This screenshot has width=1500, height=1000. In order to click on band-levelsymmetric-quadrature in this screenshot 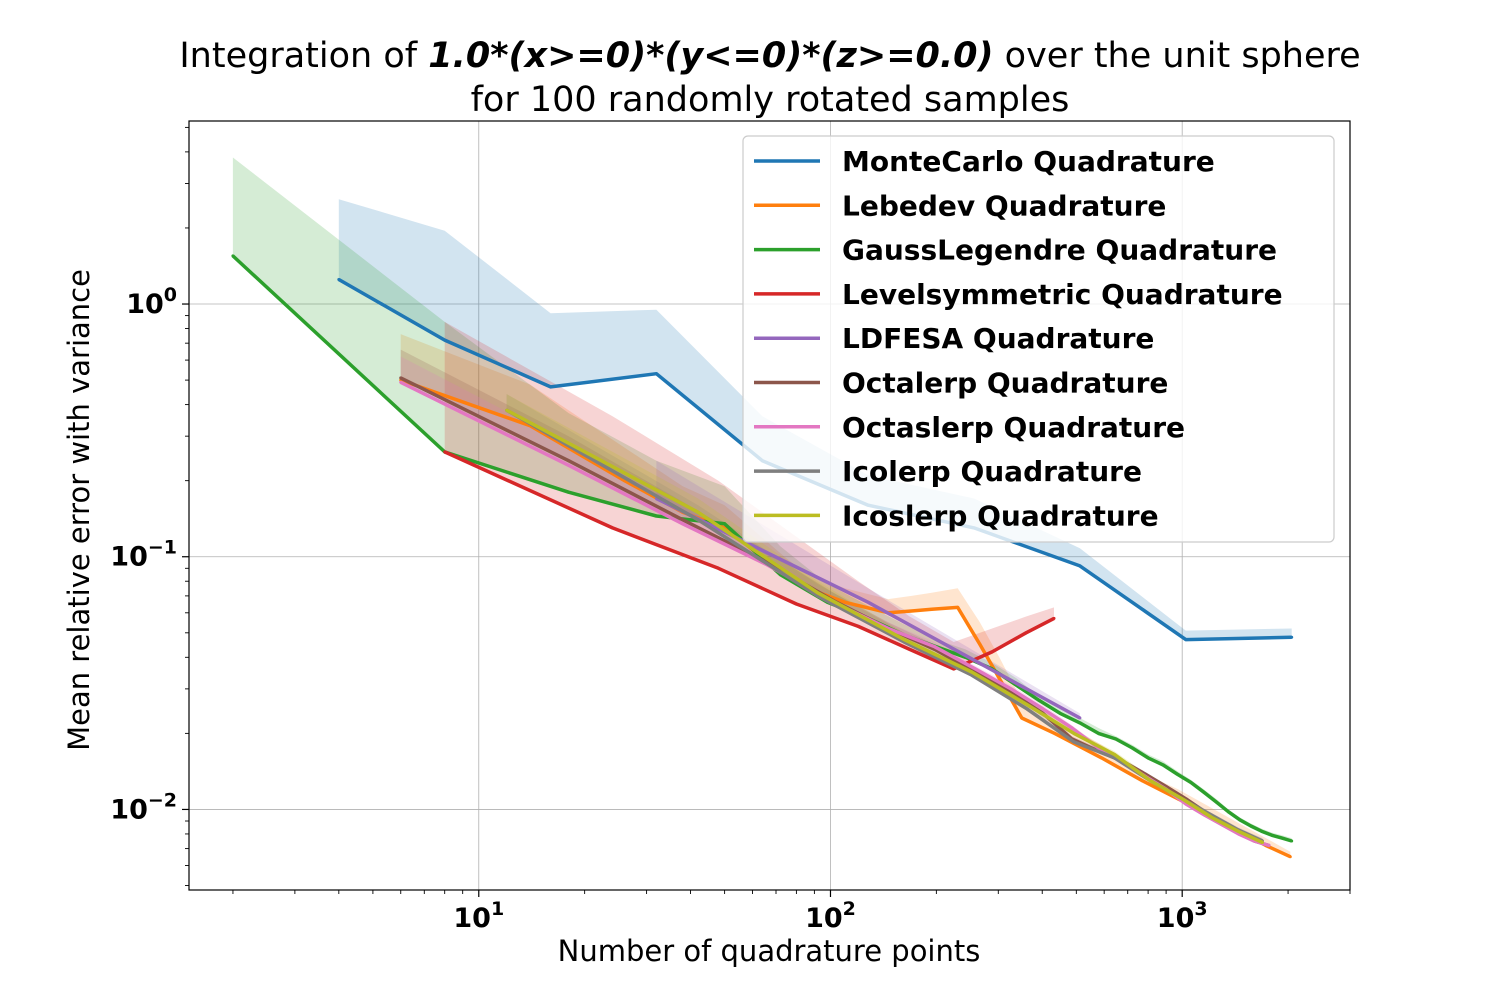, I will do `click(749, 495)`.